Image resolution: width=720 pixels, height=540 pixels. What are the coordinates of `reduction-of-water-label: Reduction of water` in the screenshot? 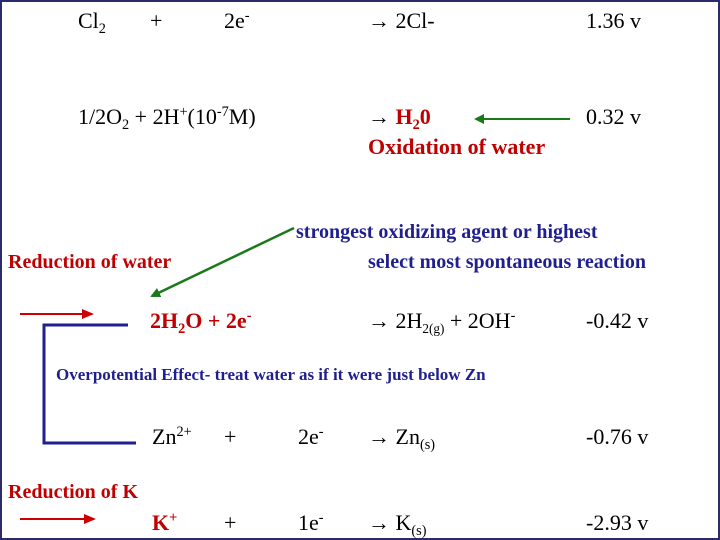 It's located at (90, 262).